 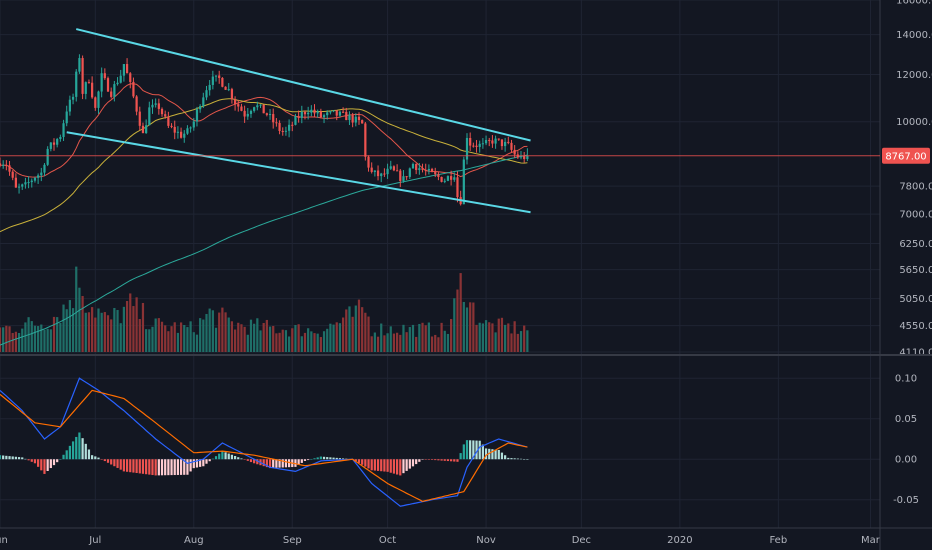 What do you see at coordinates (679, 540) in the screenshot?
I see `x-tick-label: 2020` at bounding box center [679, 540].